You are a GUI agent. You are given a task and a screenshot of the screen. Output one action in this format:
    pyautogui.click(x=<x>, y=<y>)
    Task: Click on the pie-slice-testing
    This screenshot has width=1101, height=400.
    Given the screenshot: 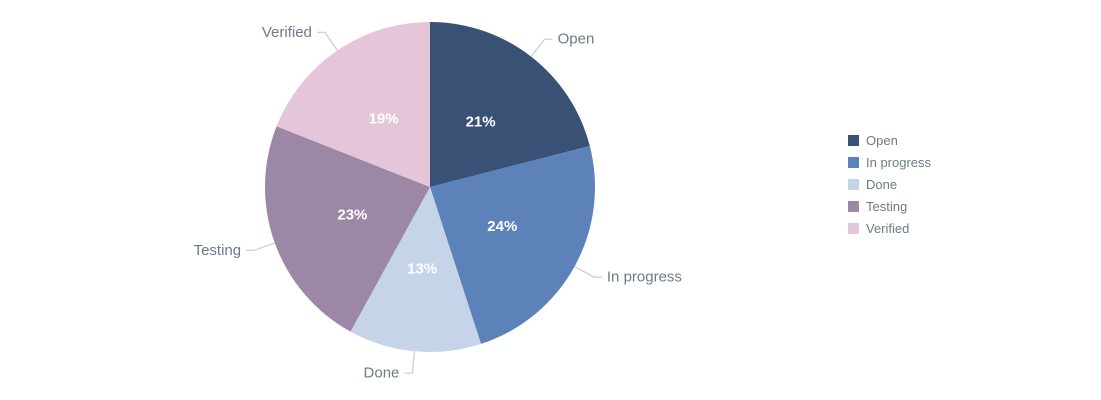 What is the action you would take?
    pyautogui.click(x=347, y=229)
    